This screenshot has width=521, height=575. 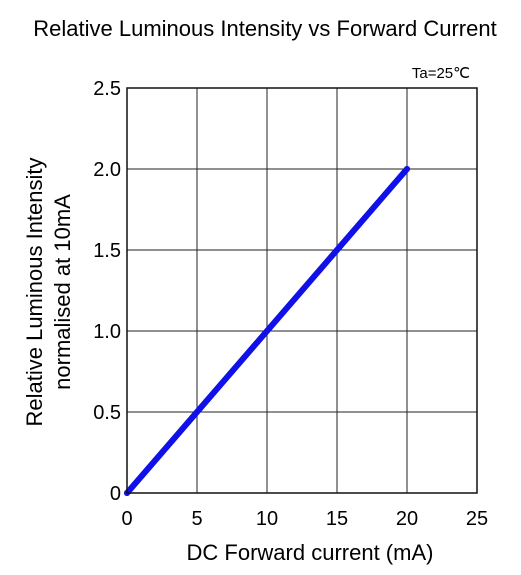 I want to click on y-tick-label: 2.5, so click(x=107, y=89).